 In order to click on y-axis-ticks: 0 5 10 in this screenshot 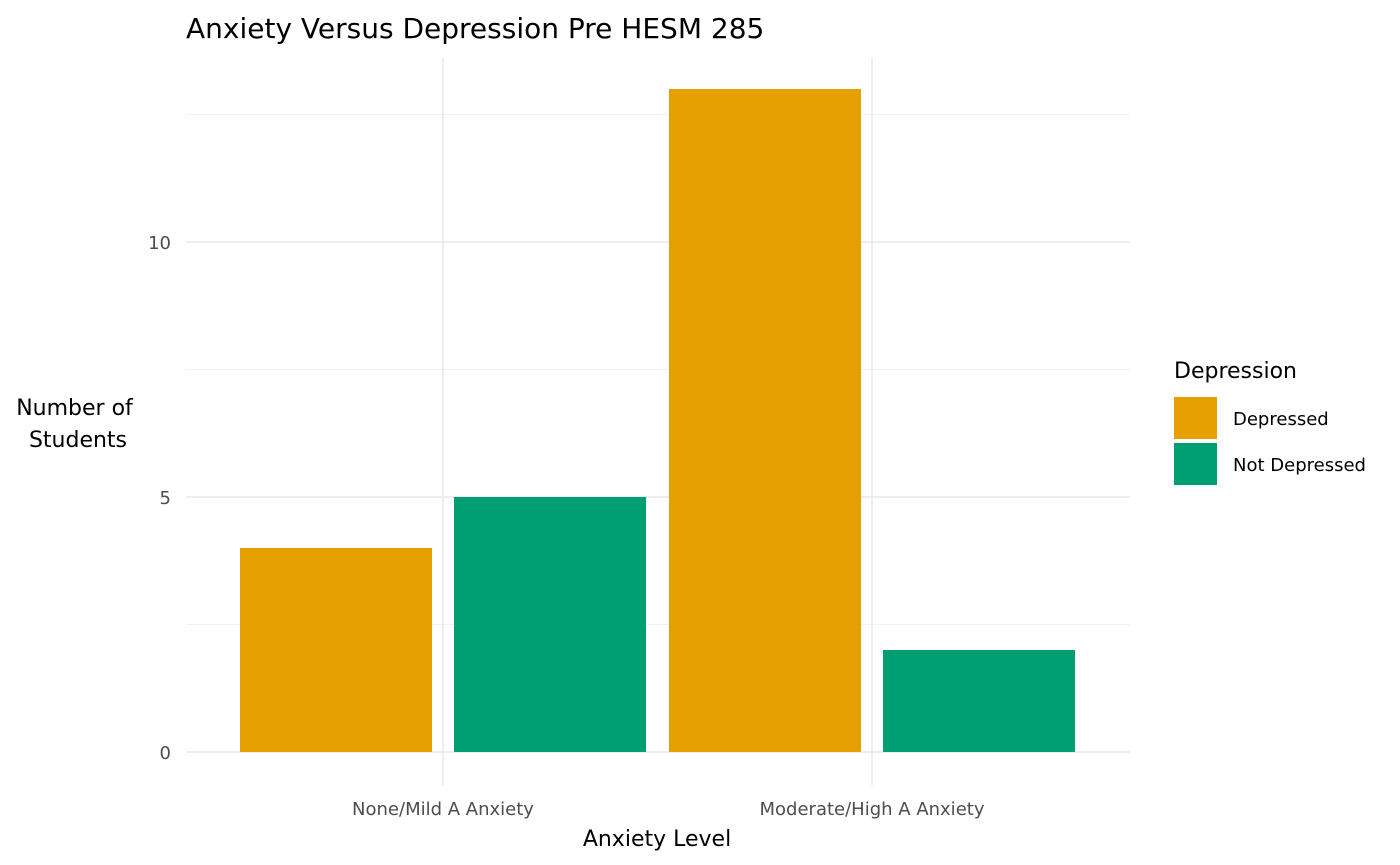, I will do `click(159, 498)`.